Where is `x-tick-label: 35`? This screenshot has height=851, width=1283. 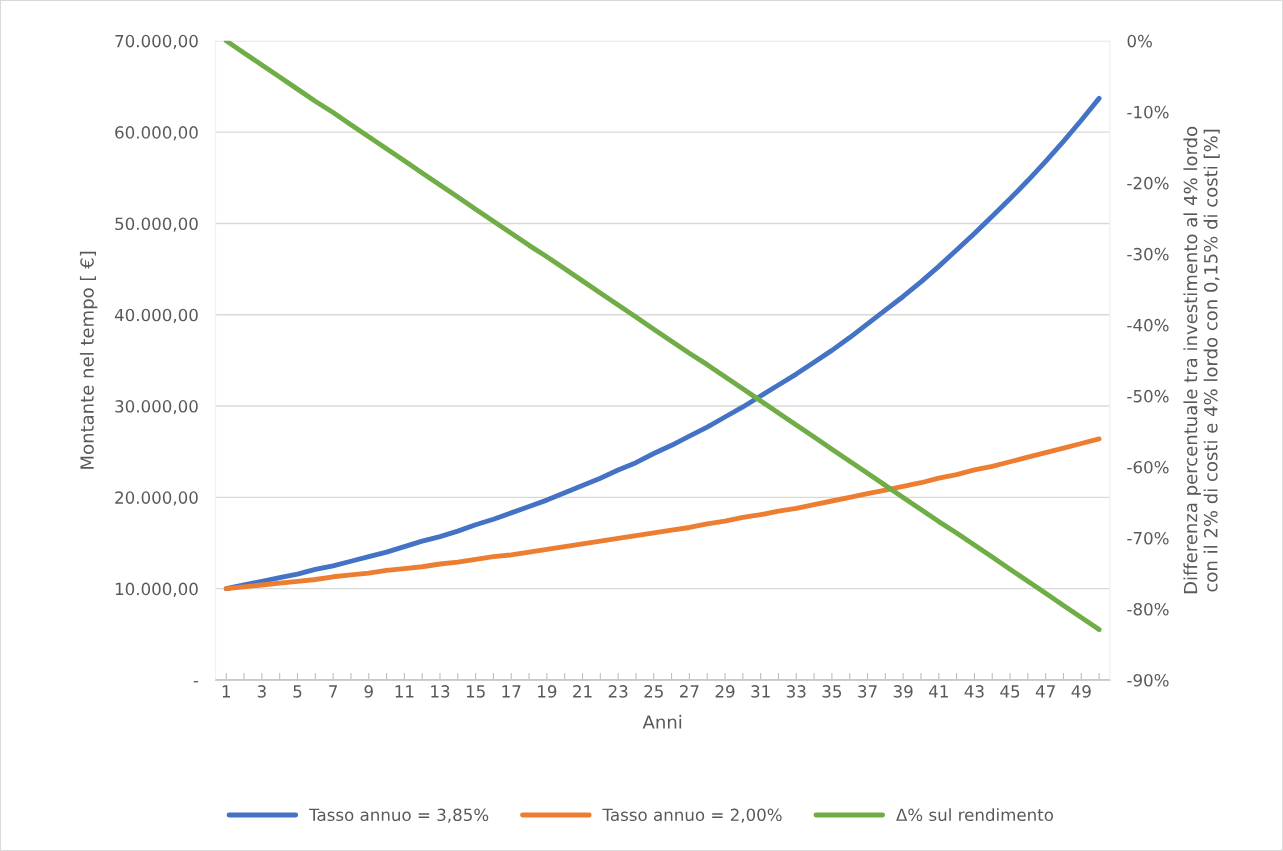 x-tick-label: 35 is located at coordinates (832, 691).